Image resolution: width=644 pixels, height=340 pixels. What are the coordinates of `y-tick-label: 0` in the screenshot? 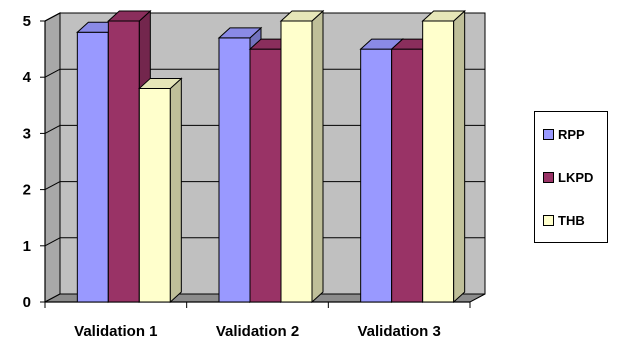 It's located at (27, 302).